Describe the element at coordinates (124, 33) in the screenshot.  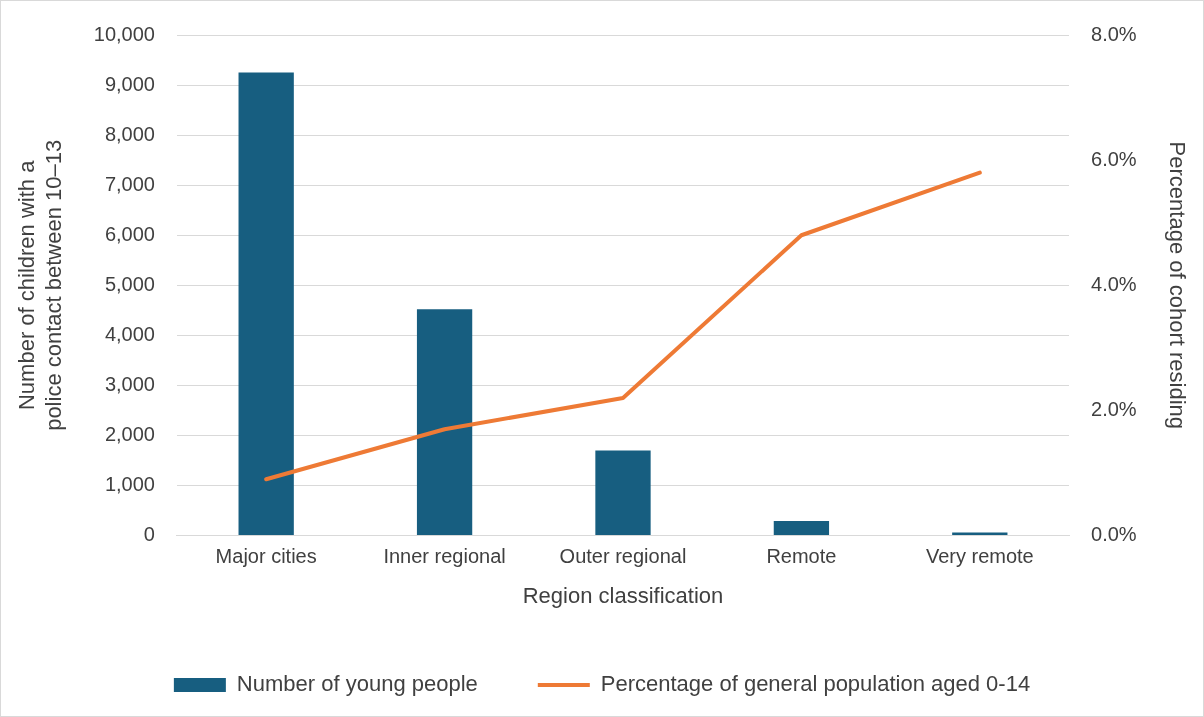
I see `y-tick-label: 10,000` at that location.